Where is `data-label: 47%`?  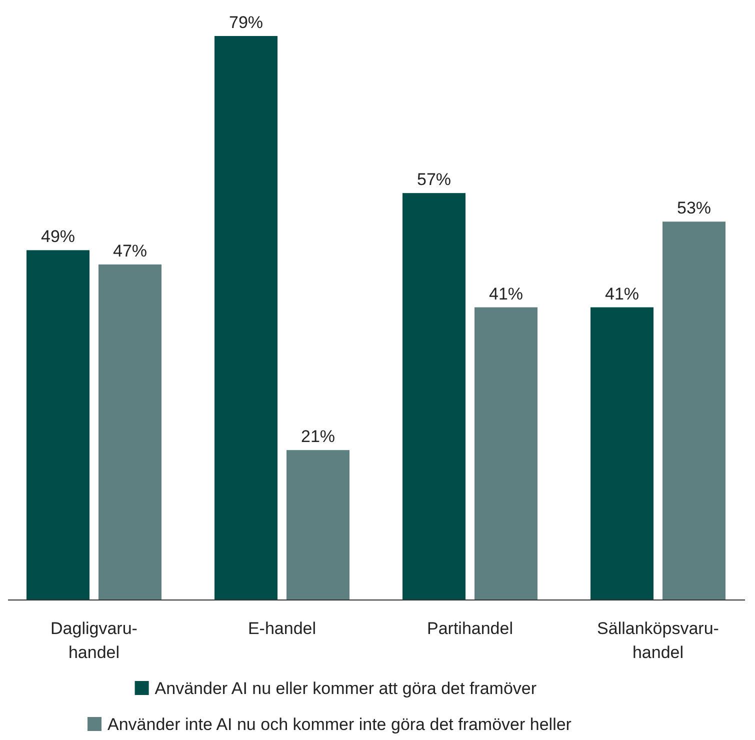 data-label: 47% is located at coordinates (130, 250).